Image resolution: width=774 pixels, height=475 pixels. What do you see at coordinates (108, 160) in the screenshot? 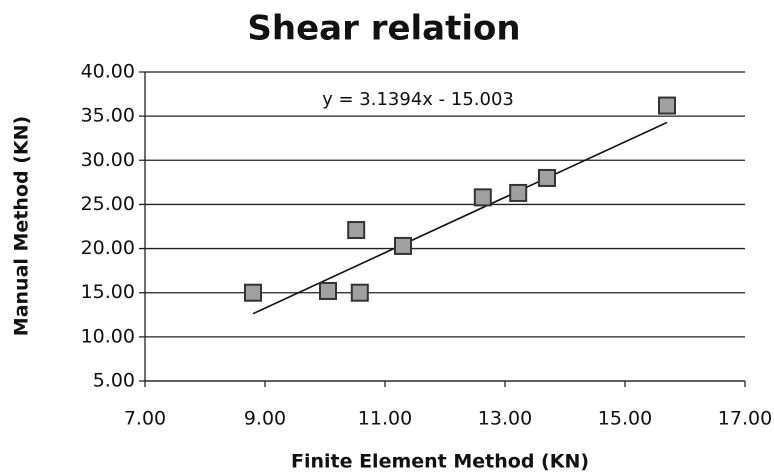
I see `y-tick-label: 30.00` at bounding box center [108, 160].